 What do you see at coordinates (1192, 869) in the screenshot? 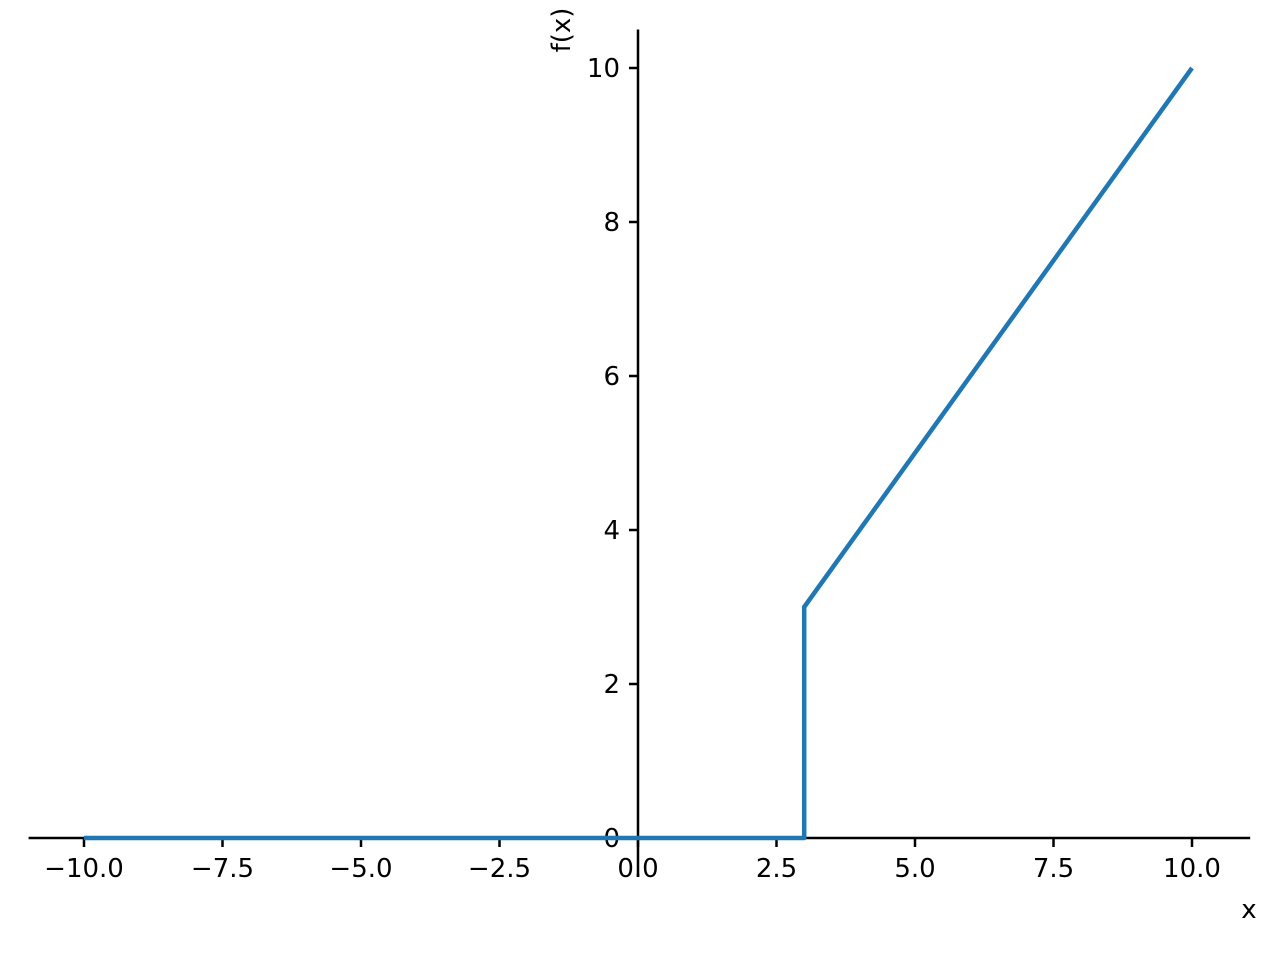
I see `x-tick-label: 10.0` at bounding box center [1192, 869].